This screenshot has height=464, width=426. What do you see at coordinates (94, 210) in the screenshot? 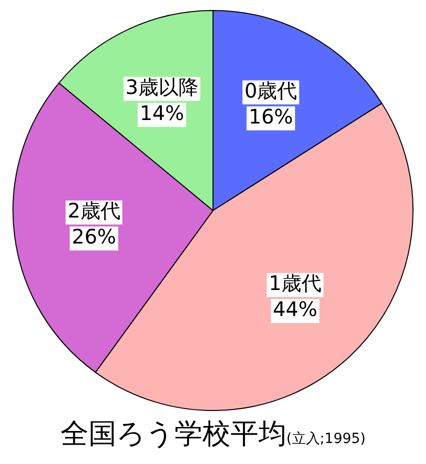
I see `slice-label: 2歳代` at bounding box center [94, 210].